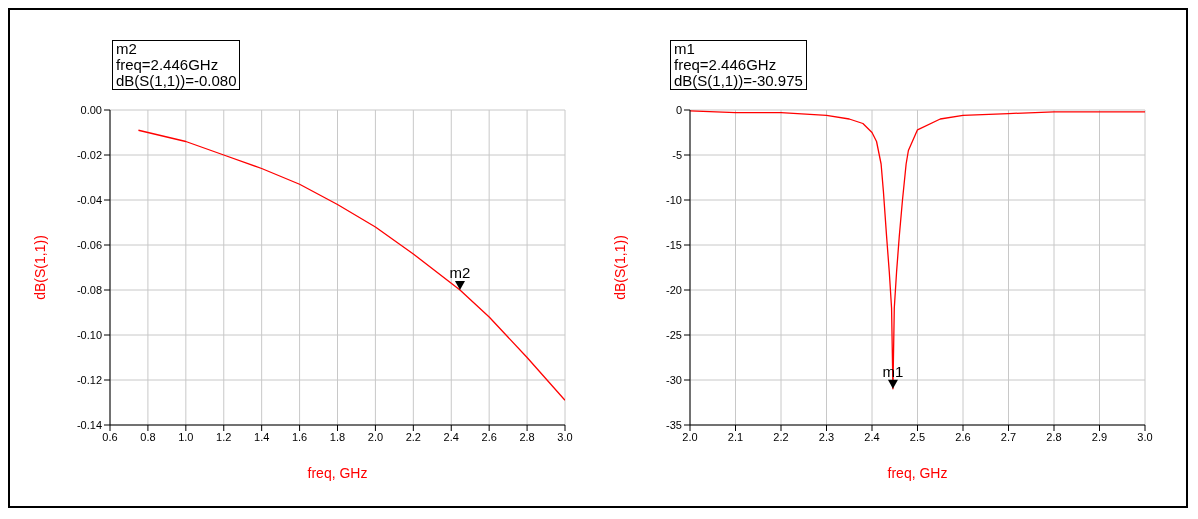 Image resolution: width=1198 pixels, height=519 pixels. What do you see at coordinates (337, 436) in the screenshot?
I see `x-tick-label: 1.8` at bounding box center [337, 436].